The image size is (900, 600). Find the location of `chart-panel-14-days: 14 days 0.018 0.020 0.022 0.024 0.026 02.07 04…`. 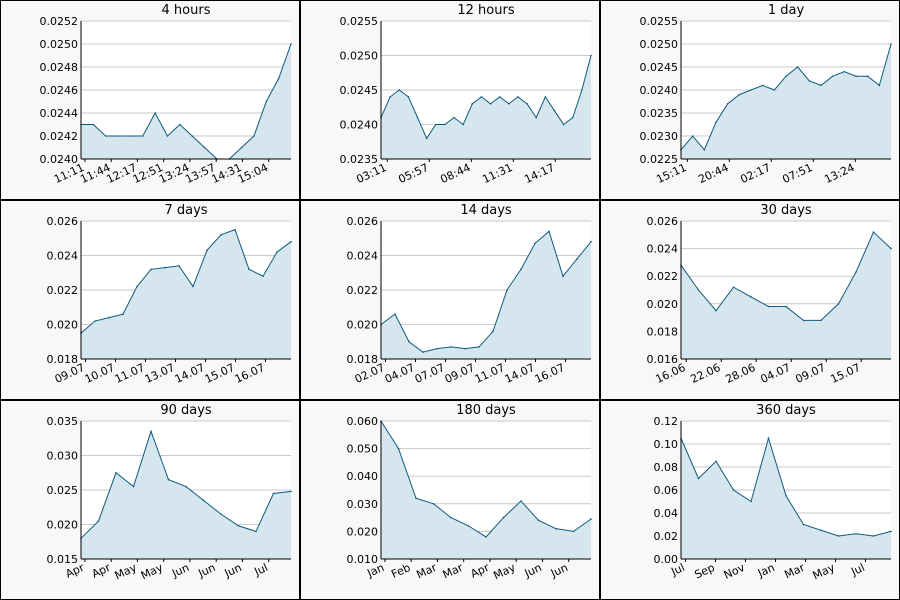

chart-panel-14-days: 14 days 0.018 0.020 0.022 0.024 0.026 02.07 04… is located at coordinates (450, 300).